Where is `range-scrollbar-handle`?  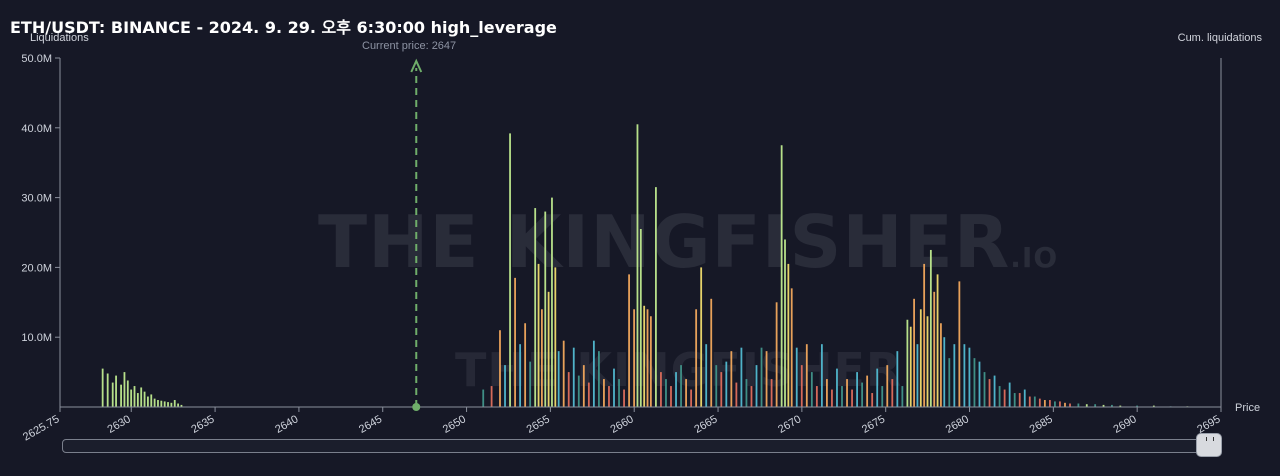
range-scrollbar-handle is located at coordinates (1209, 445).